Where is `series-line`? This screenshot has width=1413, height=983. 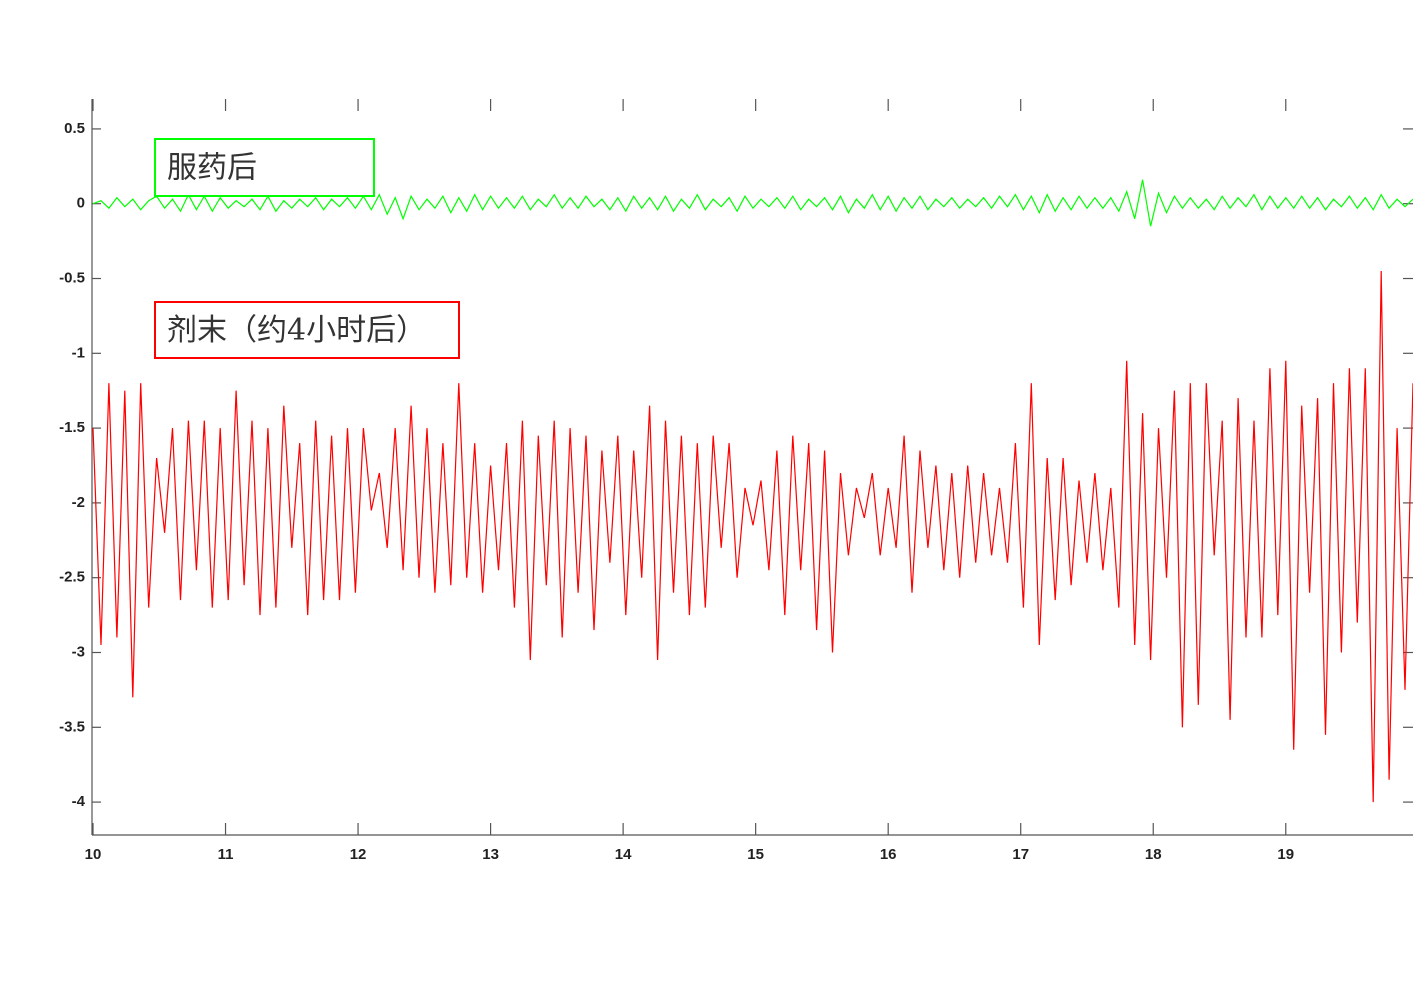 series-line is located at coordinates (752, 203).